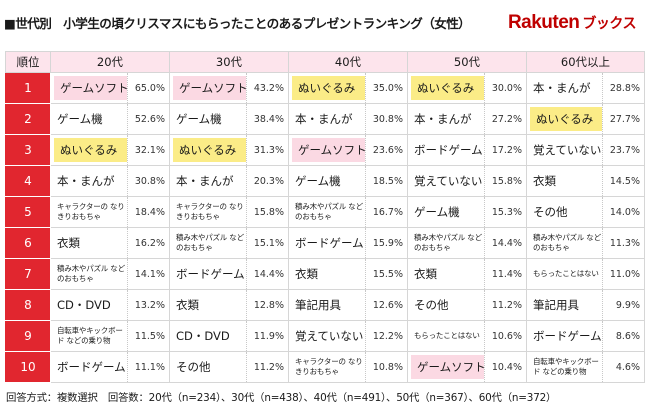 Image resolution: width=650 pixels, height=410 pixels. What do you see at coordinates (623, 119) in the screenshot?
I see `percentage-value: 27.7%` at bounding box center [623, 119].